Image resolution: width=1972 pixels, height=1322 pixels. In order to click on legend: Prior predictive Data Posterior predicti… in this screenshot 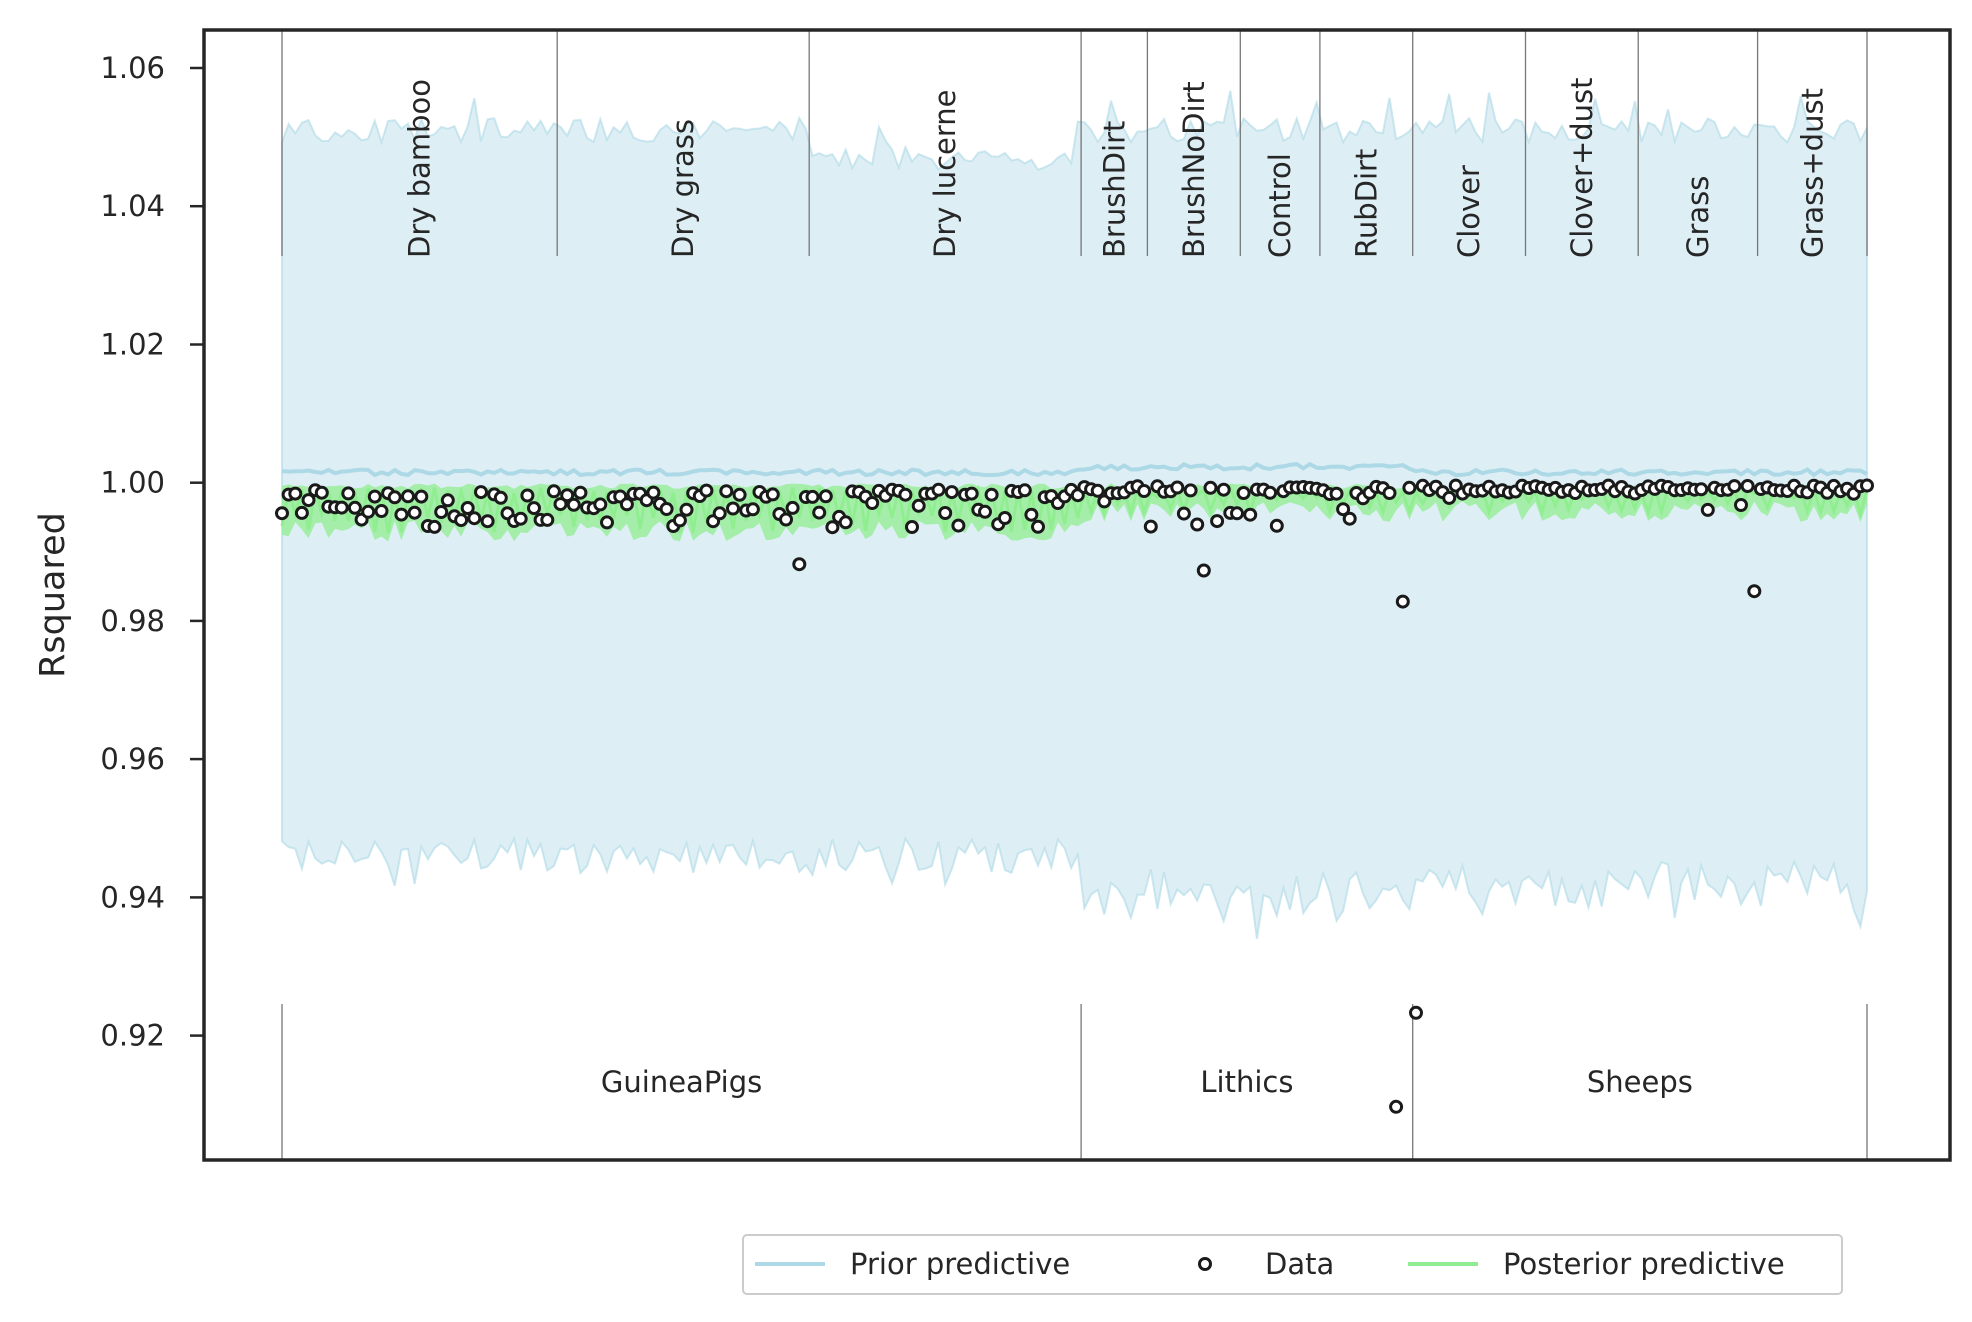, I will do `click(1292, 1264)`.